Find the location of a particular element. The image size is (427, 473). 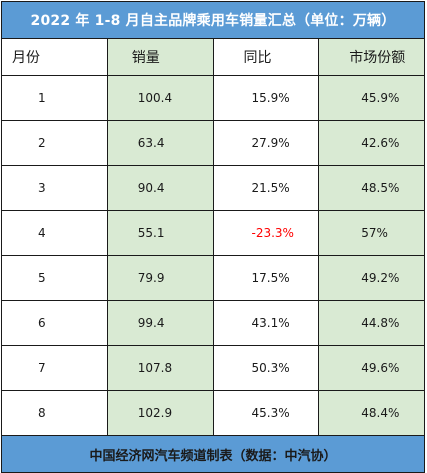

table-row: 6 99.4 43.1% 44.8% is located at coordinates (213, 323).